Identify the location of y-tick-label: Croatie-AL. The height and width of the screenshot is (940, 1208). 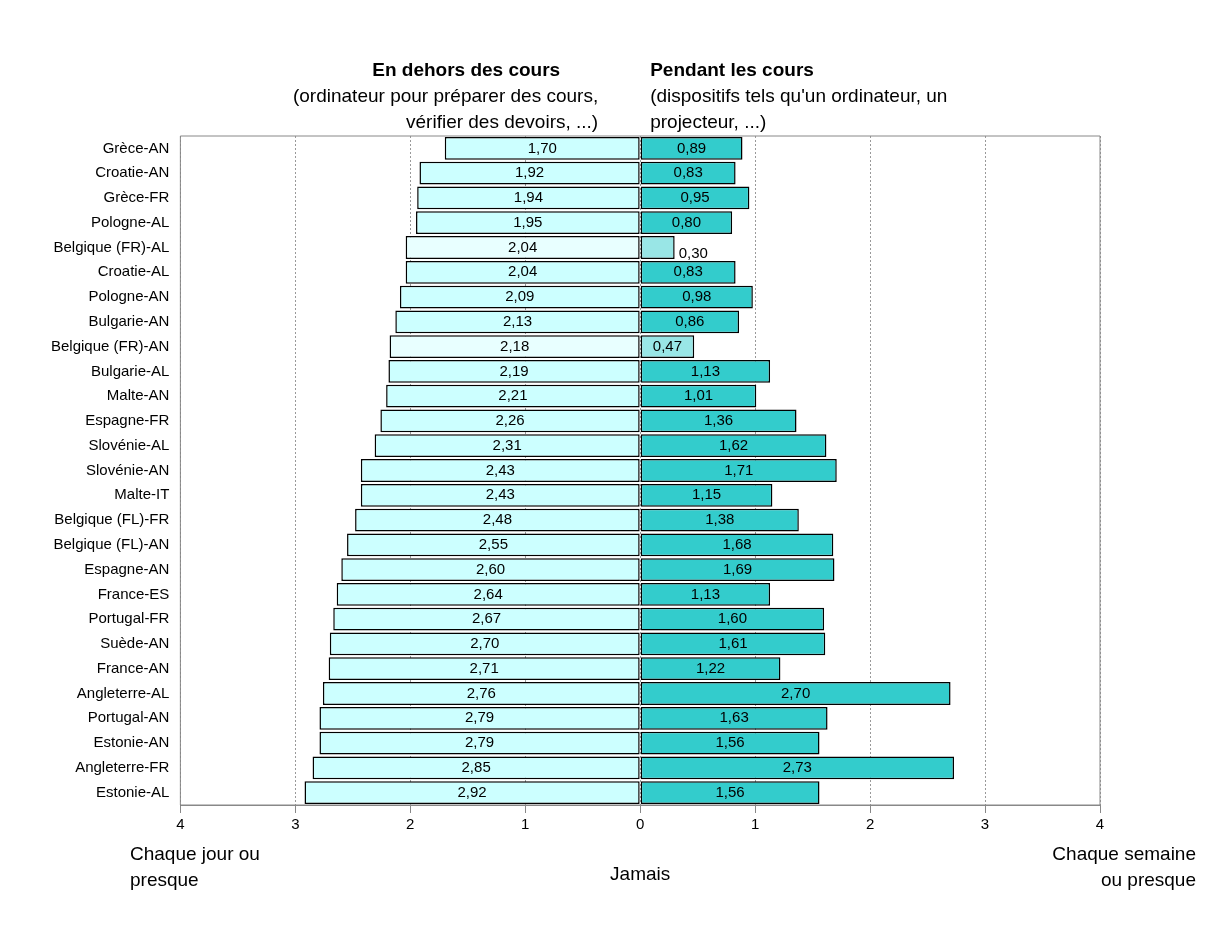
(133, 271).